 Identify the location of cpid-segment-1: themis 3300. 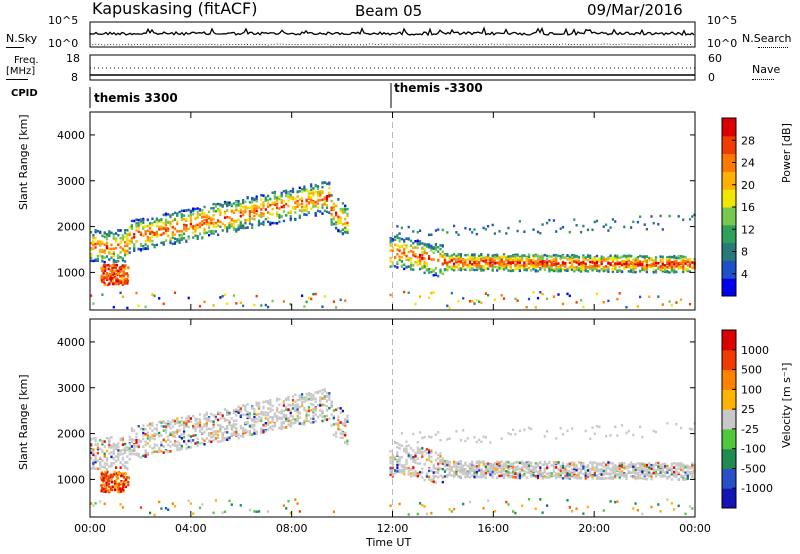
(136, 98).